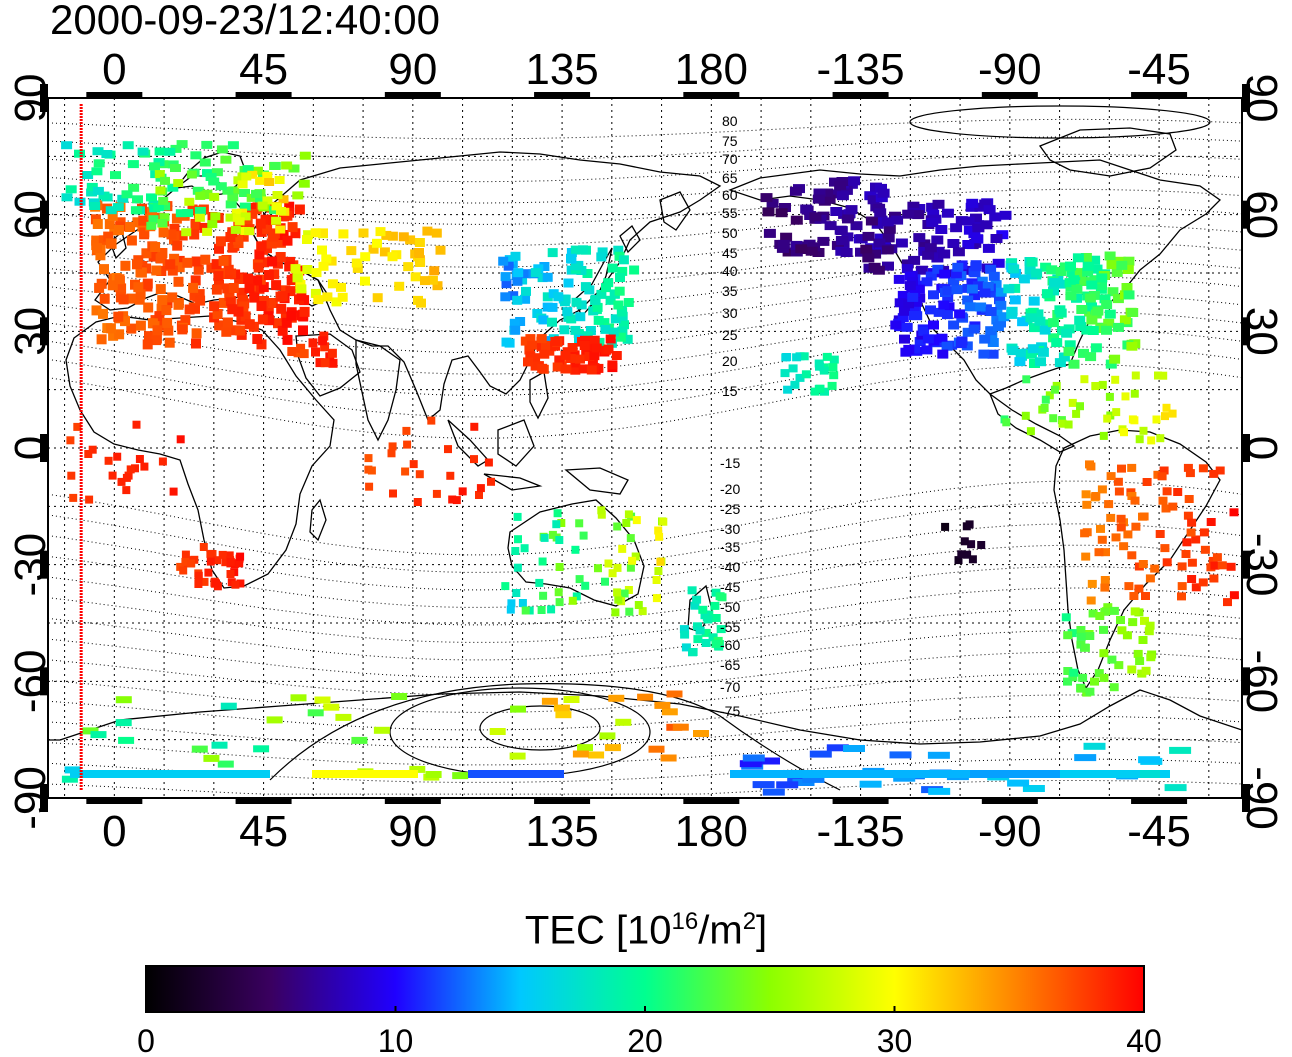 This screenshot has height=1057, width=1292. I want to click on top-tick-label: 135, so click(561, 69).